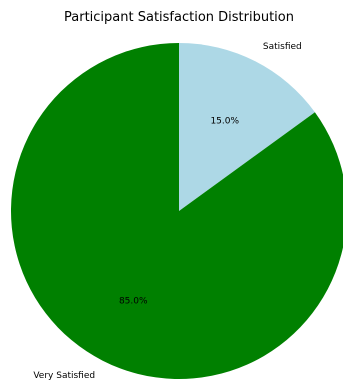  Describe the element at coordinates (64, 376) in the screenshot. I see `pie-category-label-very-satisfied: Very Satisfied` at that location.